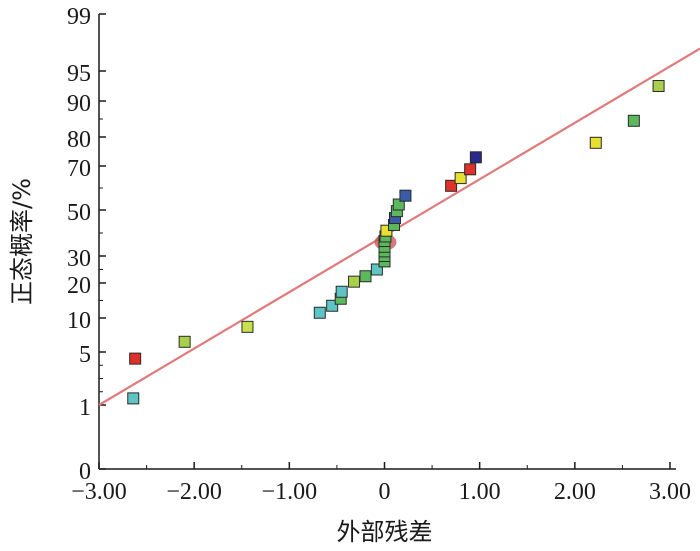 Image resolution: width=700 pixels, height=551 pixels. Describe the element at coordinates (290, 492) in the screenshot. I see `x-tick-label-2: −1.00` at that location.